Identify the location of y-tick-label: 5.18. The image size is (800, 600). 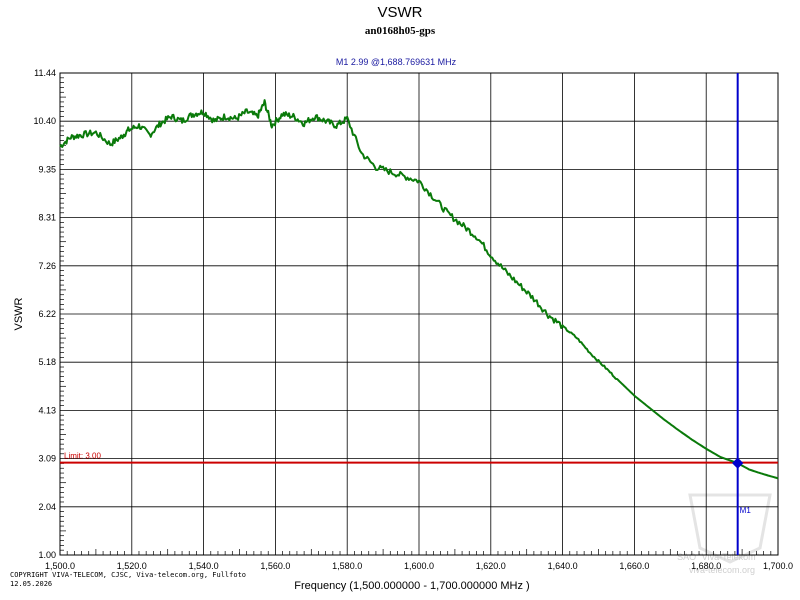
(47, 362).